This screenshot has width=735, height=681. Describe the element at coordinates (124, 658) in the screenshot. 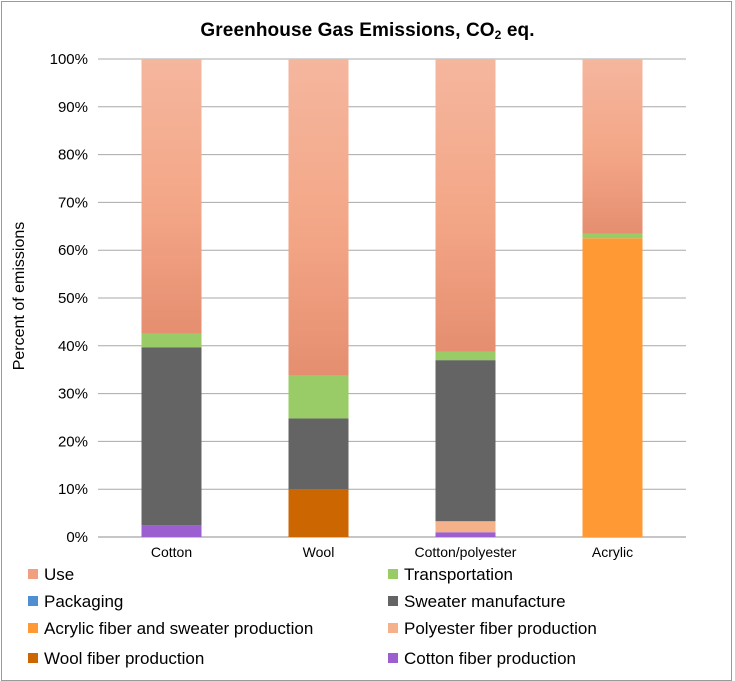

I see `legend-label: Wool fiber production` at that location.